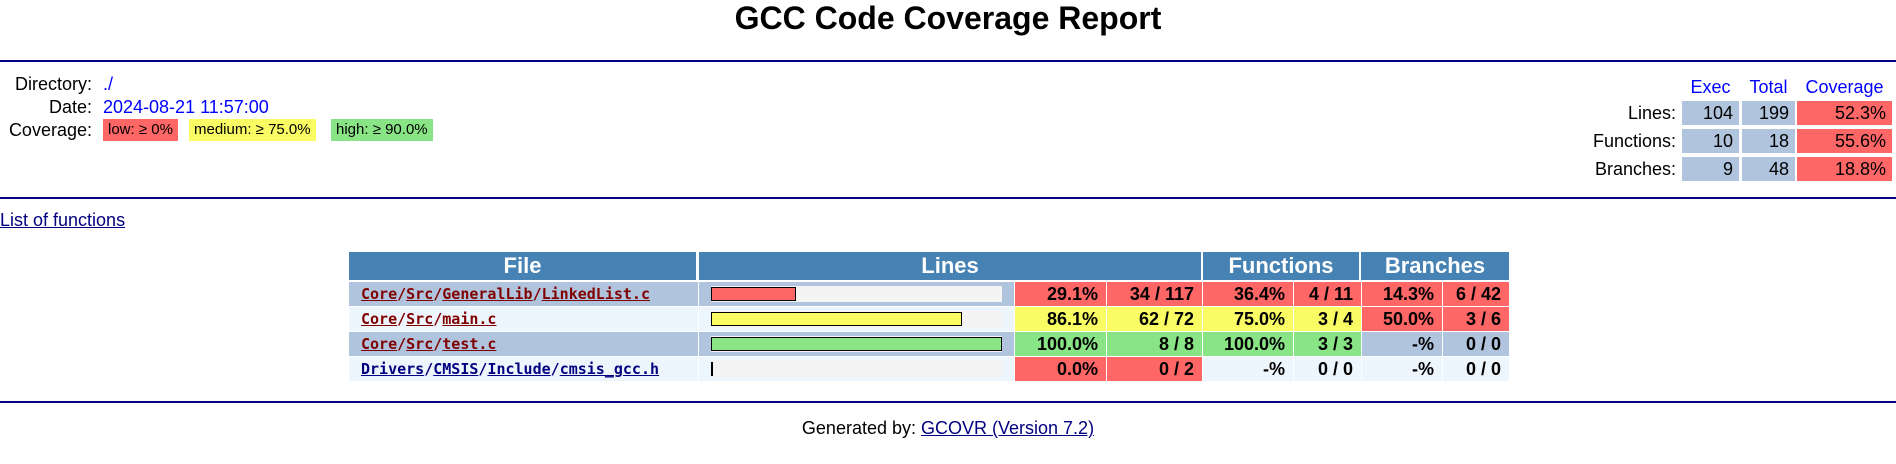 This screenshot has width=1896, height=464. I want to click on branches-percent-cell: 14.3%, so click(1402, 294).